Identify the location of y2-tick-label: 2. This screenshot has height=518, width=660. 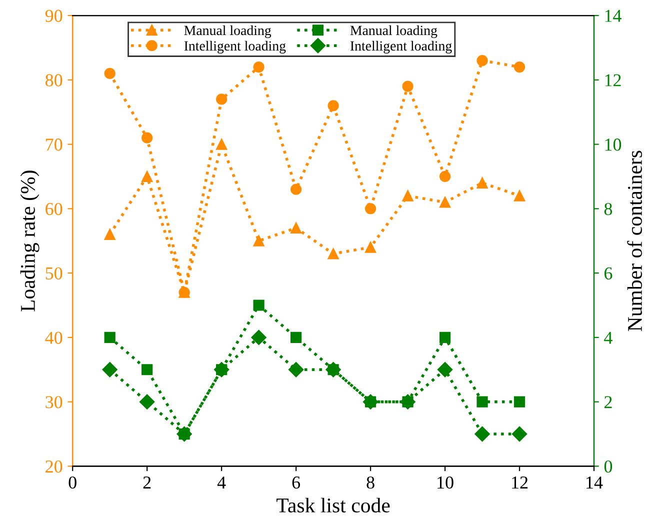
(608, 402).